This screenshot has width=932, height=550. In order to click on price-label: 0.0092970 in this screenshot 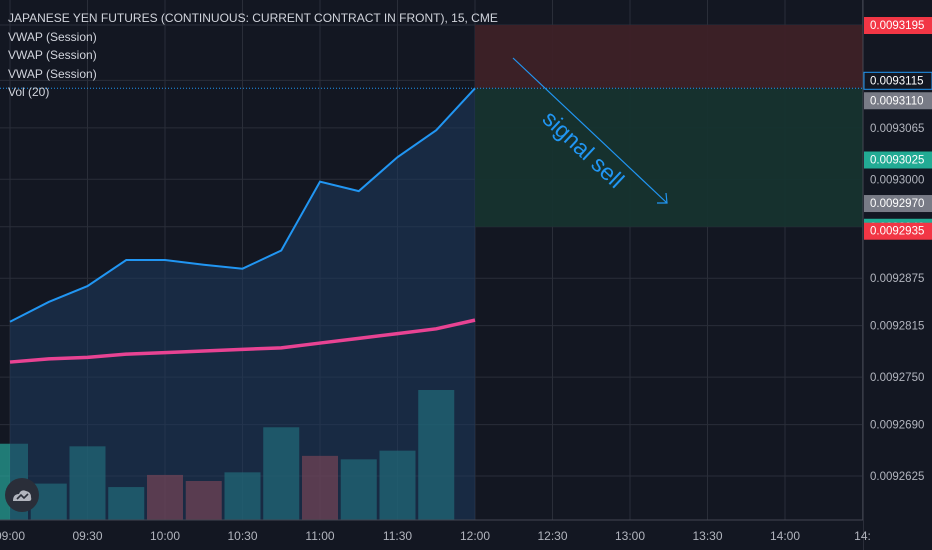, I will do `click(897, 204)`.